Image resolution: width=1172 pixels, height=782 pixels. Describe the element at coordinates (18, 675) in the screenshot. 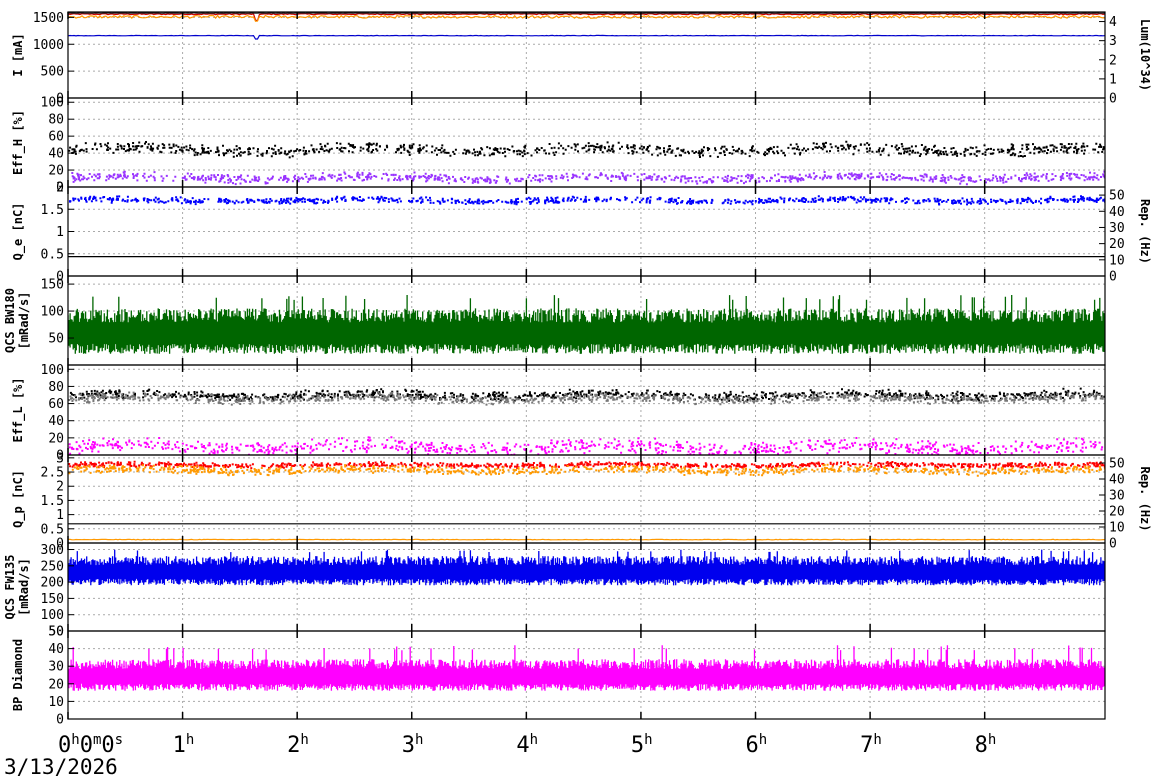

I see `yaxis-title: BP Diamond` at that location.